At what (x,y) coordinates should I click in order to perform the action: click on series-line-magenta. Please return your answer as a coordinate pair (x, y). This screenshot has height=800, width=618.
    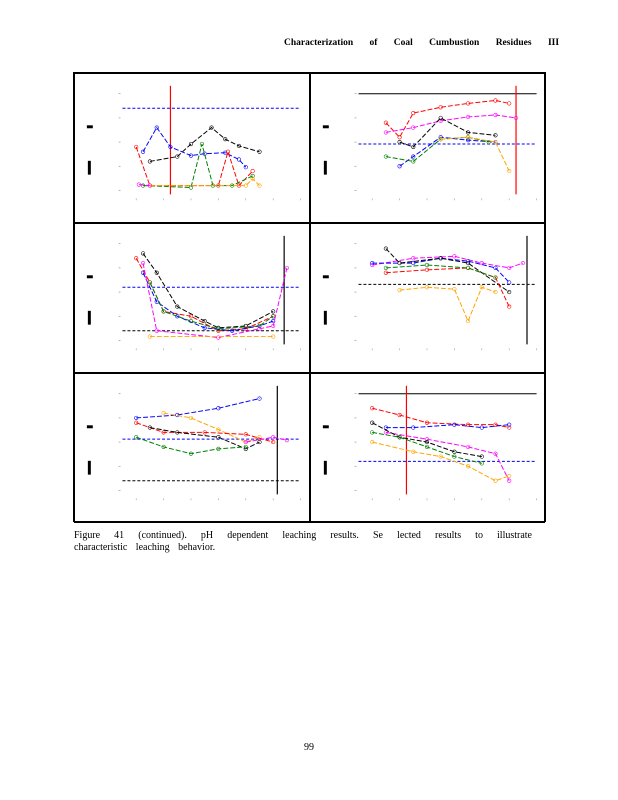
    Looking at the image, I should click on (447, 262).